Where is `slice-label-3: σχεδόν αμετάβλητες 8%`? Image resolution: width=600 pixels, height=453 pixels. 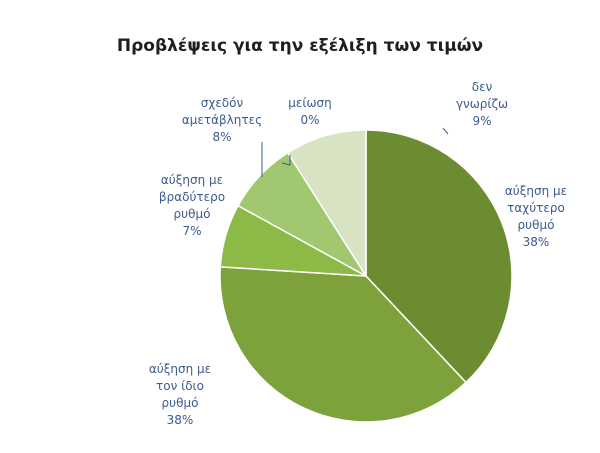
slice-label-3: σχεδόν αμετάβλητες 8% is located at coordinates (222, 120).